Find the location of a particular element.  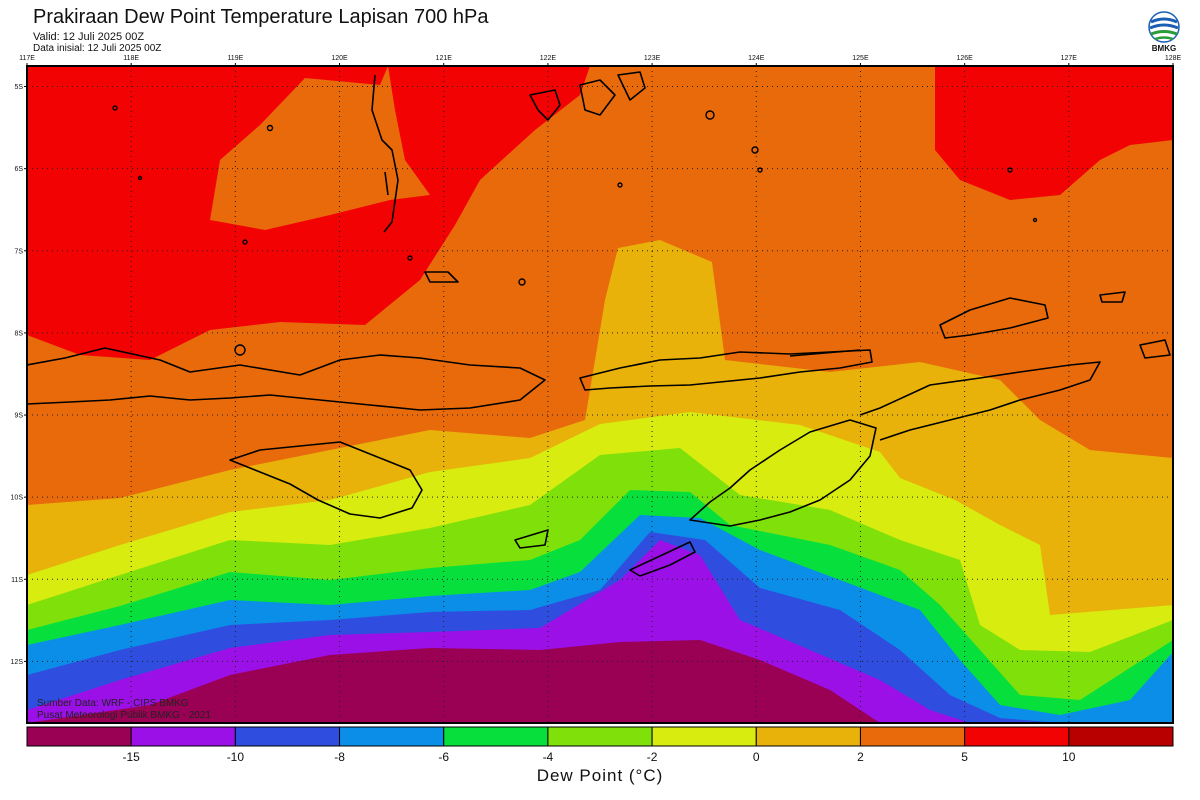

colorbar-tick-label: 5 is located at coordinates (964, 757).